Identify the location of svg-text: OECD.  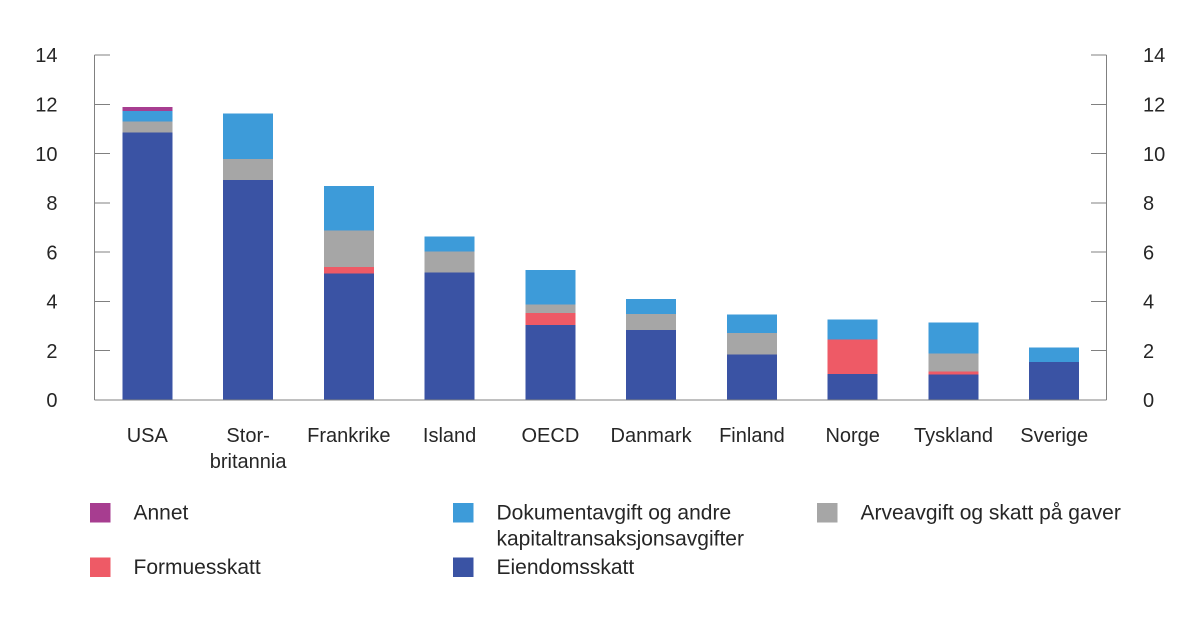
(551, 436).